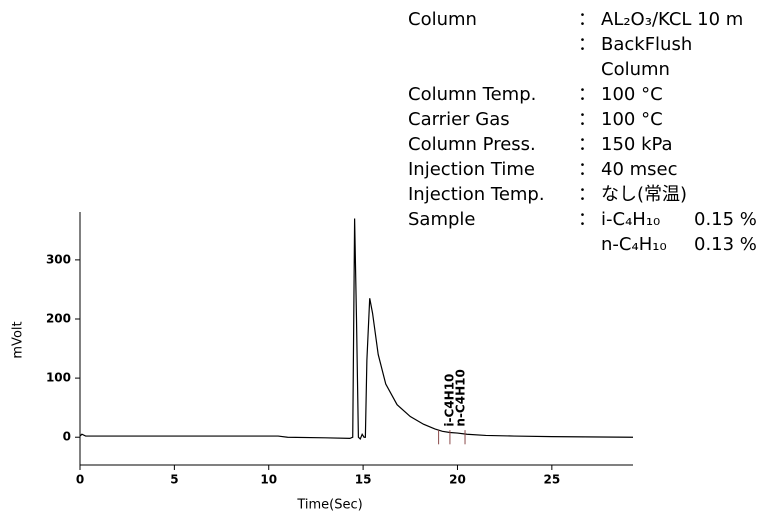  Describe the element at coordinates (363, 480) in the screenshot. I see `x-tick-label: 15` at that location.